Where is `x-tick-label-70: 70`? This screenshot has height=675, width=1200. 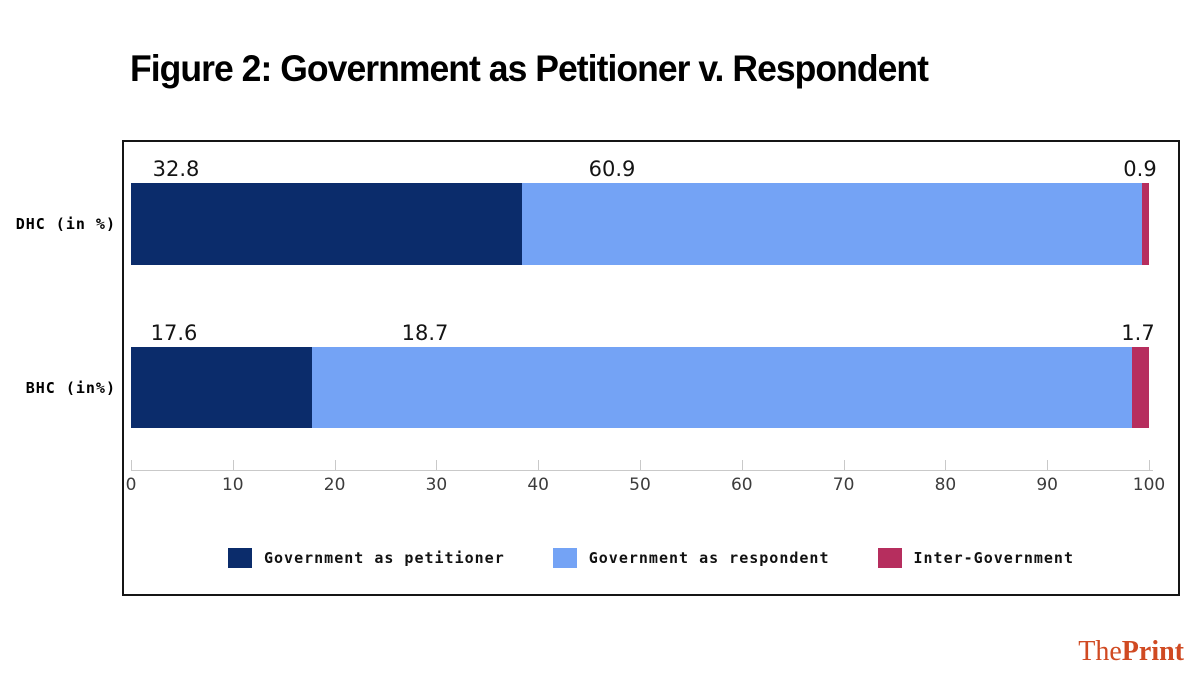 x-tick-label-70: 70 is located at coordinates (843, 485).